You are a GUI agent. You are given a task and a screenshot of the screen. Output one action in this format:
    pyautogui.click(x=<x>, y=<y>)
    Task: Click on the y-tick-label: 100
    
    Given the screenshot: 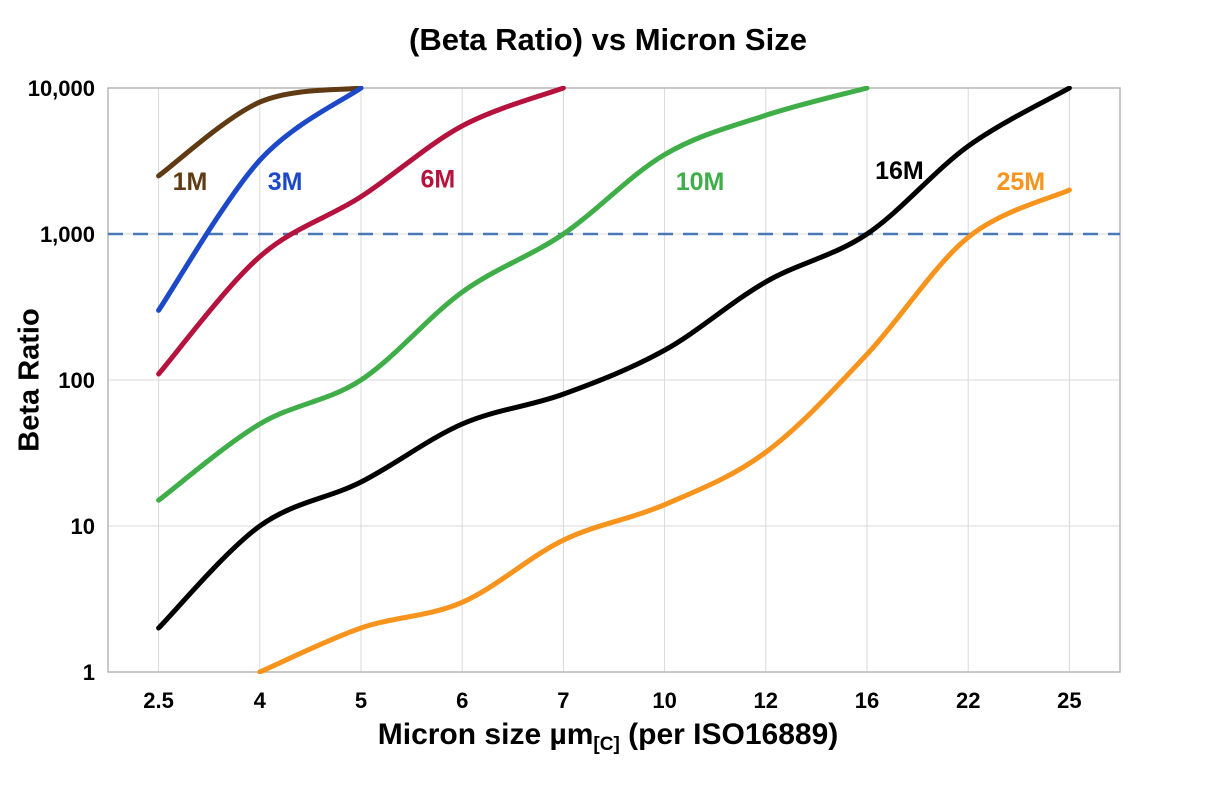 What is the action you would take?
    pyautogui.click(x=76, y=380)
    